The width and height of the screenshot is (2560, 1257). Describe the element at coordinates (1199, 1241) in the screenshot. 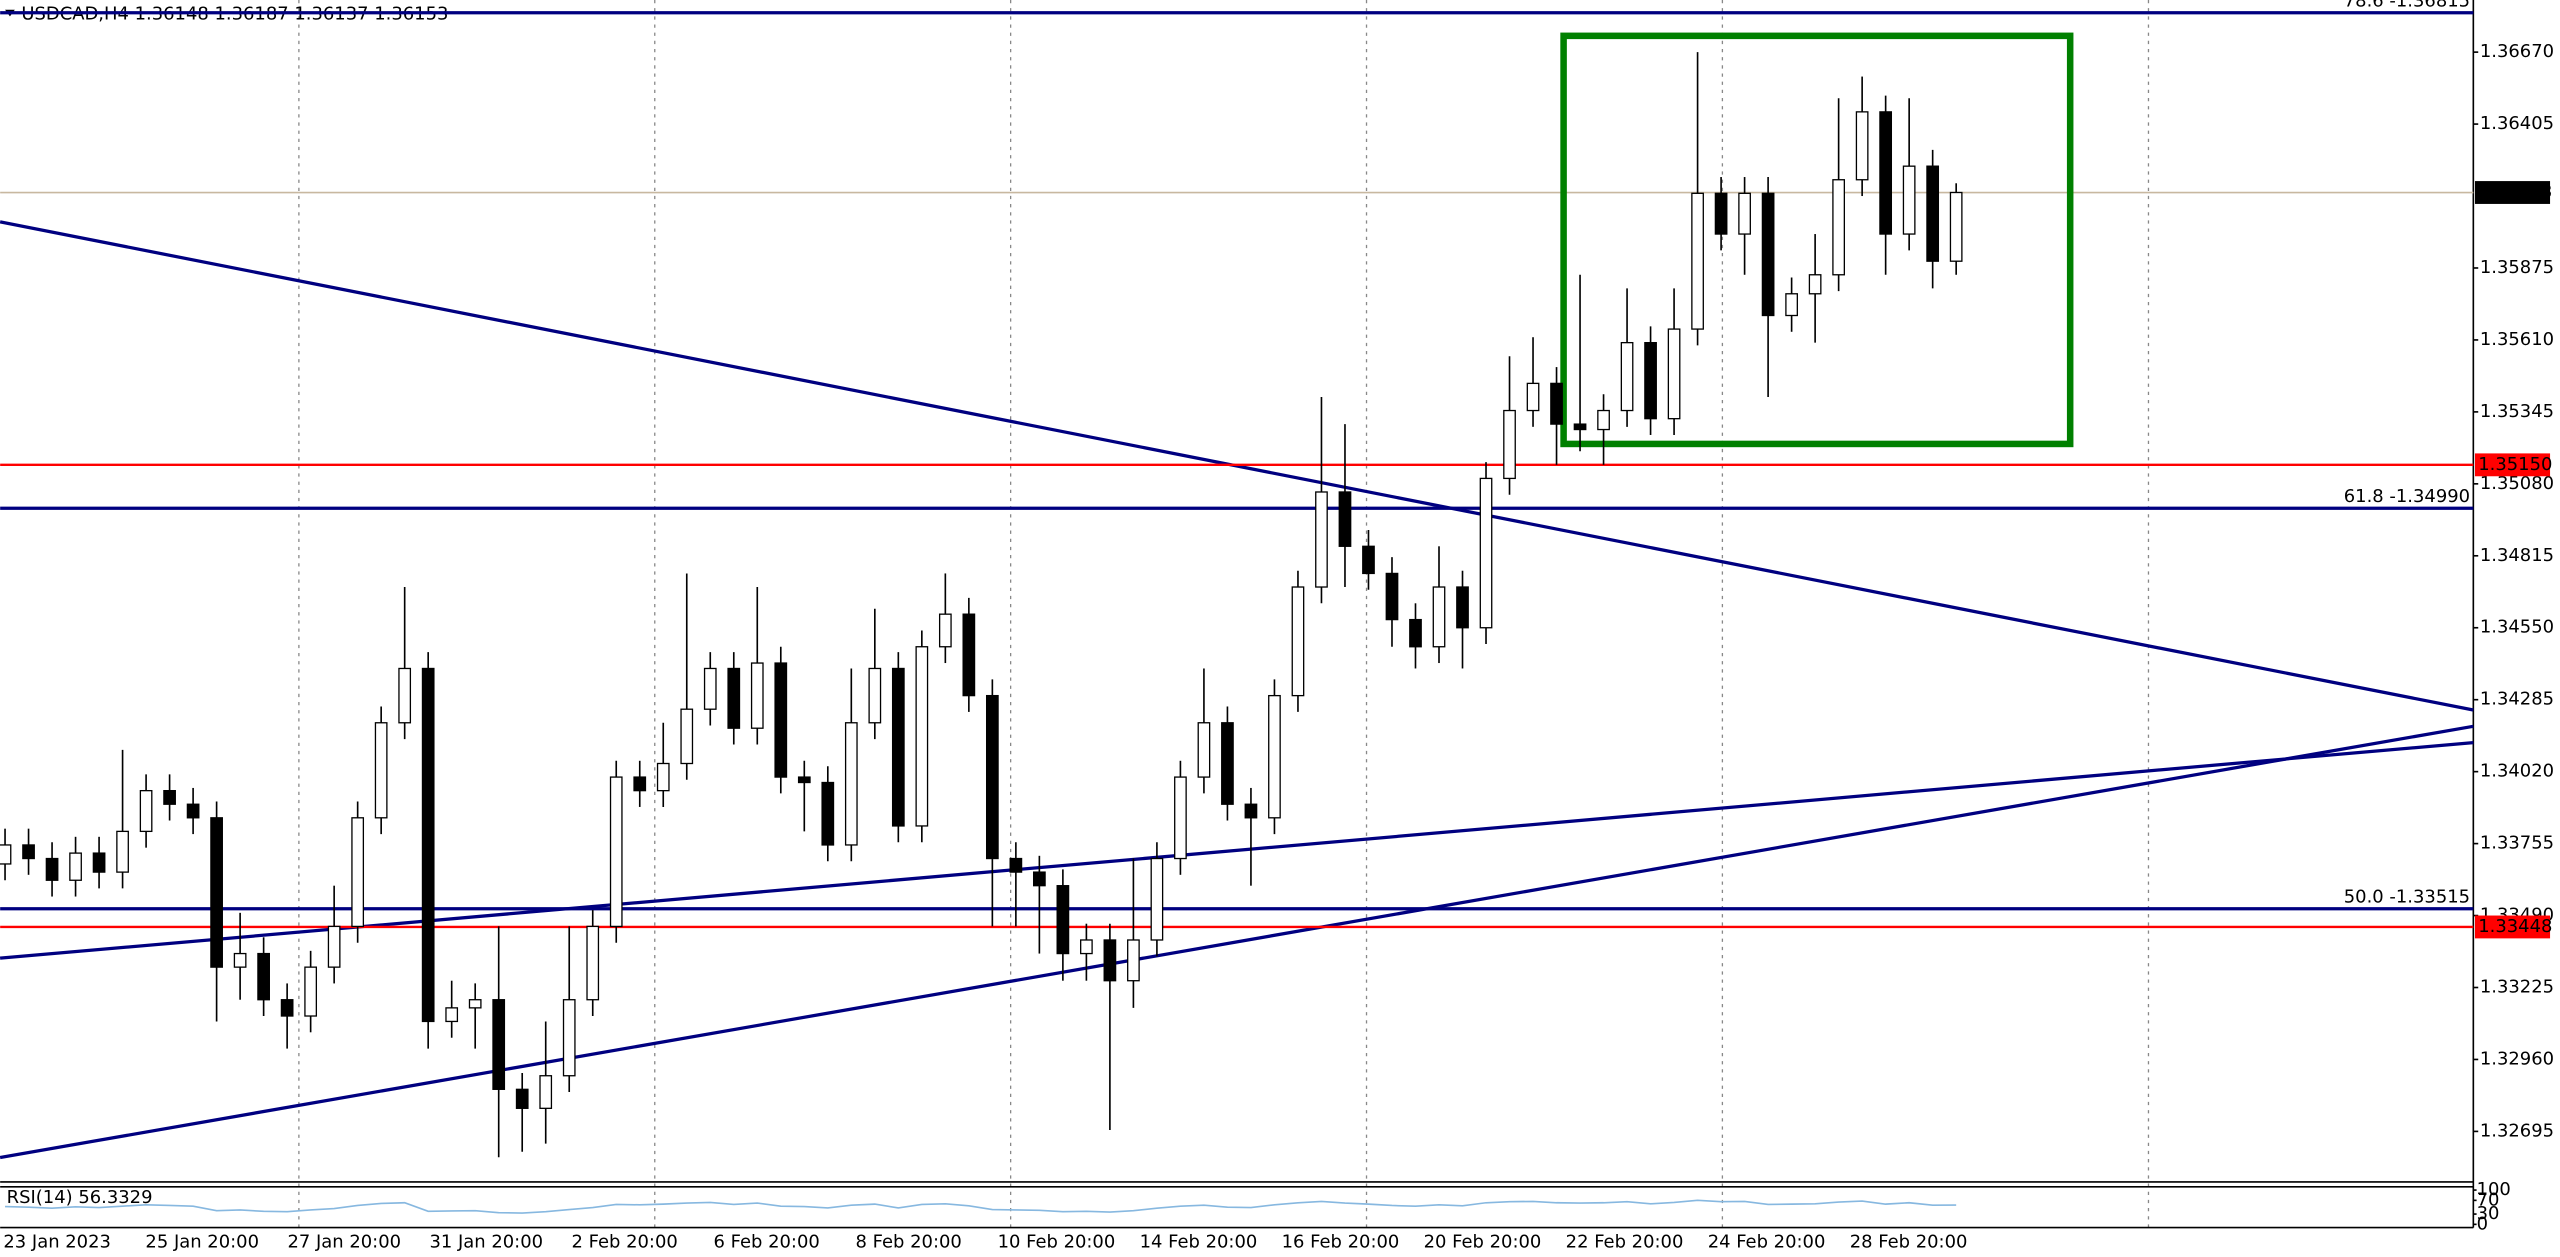

I see `x-tick-label: 14 Feb 20:00` at that location.